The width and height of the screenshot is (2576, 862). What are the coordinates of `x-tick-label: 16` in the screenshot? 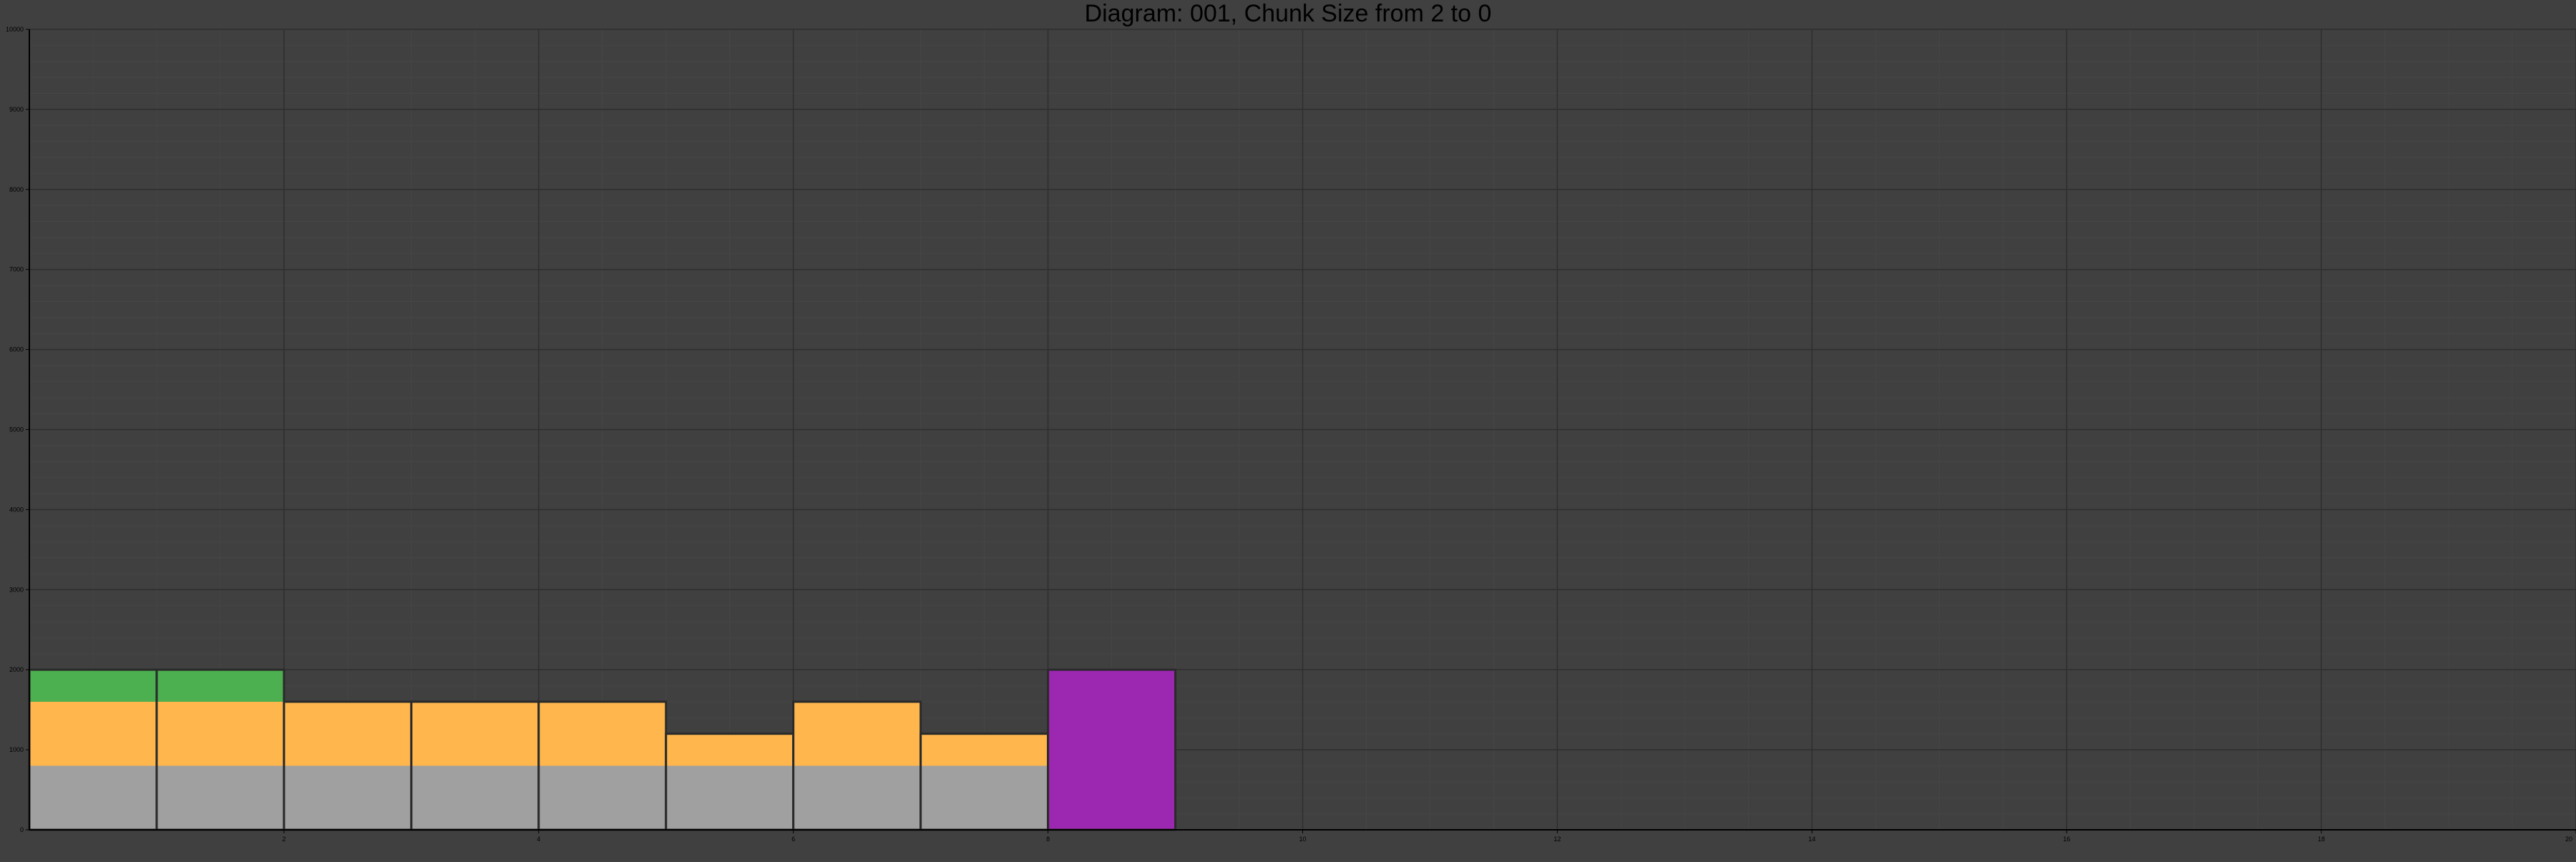 It's located at (2066, 839).